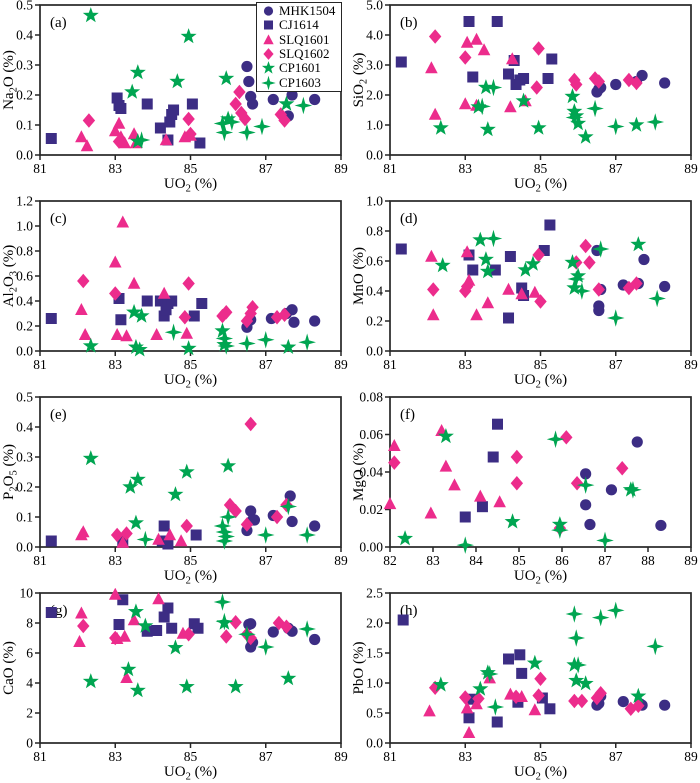 This screenshot has width=700, height=783. I want to click on y-tick-label: 0.2, so click(374, 321).